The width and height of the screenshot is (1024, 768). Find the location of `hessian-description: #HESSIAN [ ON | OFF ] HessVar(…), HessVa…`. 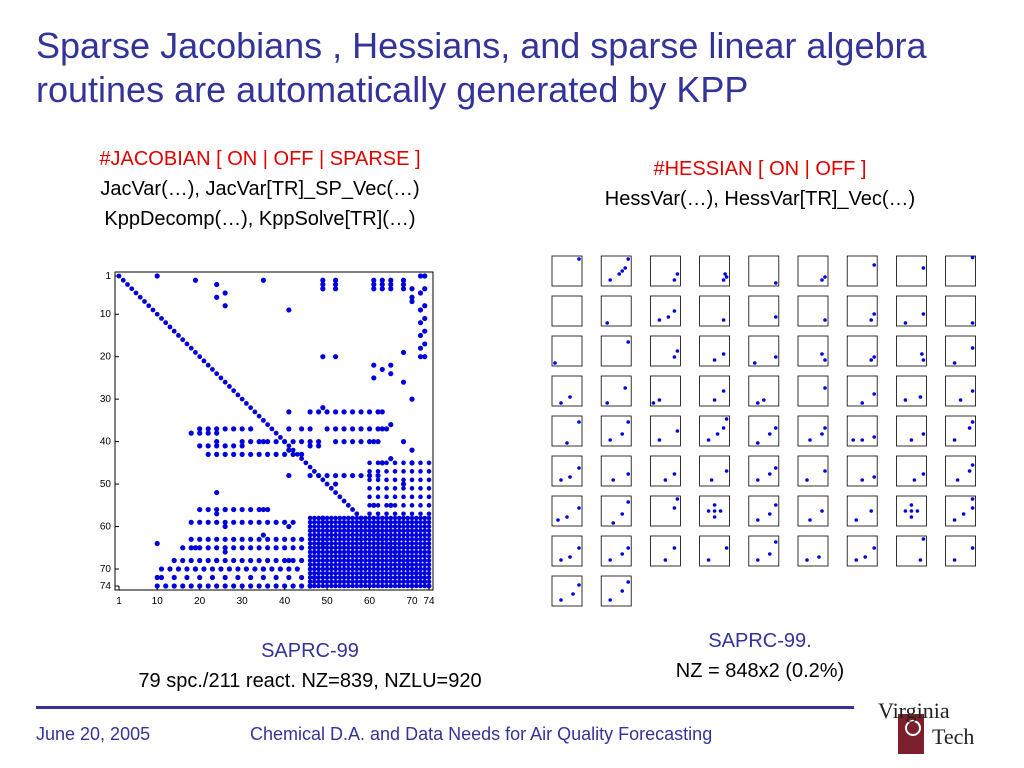

hessian-description: #HESSIAN [ ON | OFF ] HessVar(…), HessVa… is located at coordinates (760, 184).